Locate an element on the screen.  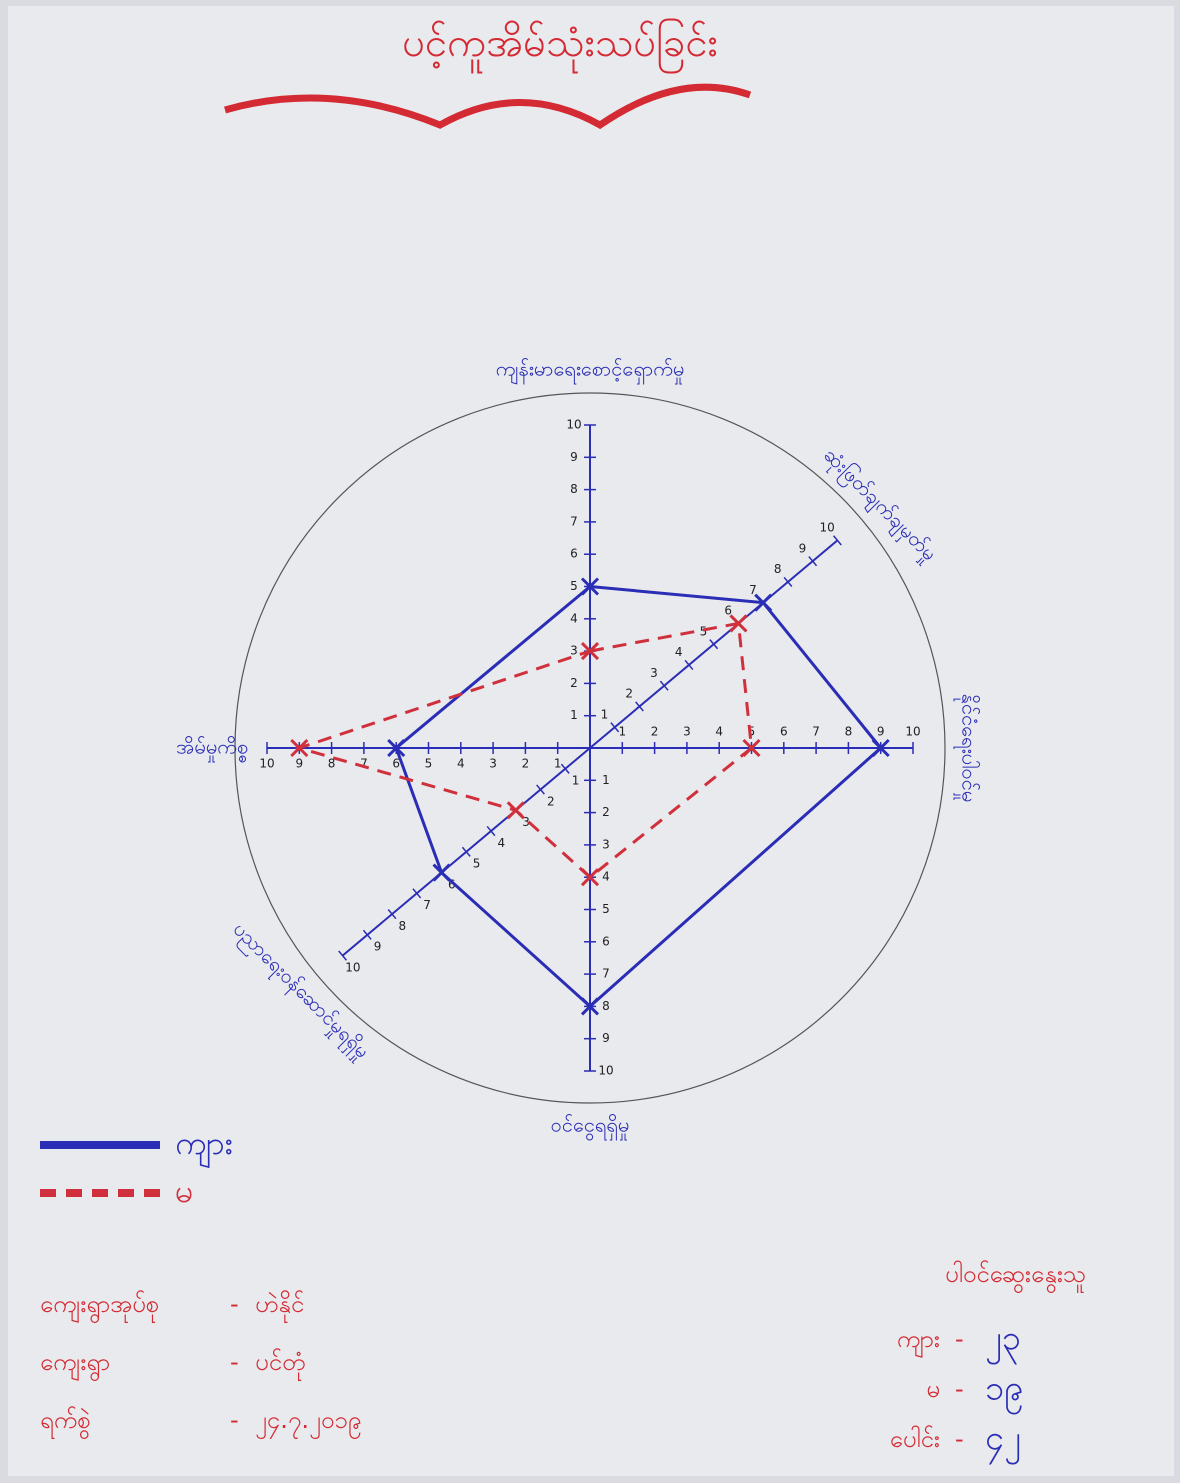
title-underline is located at coordinates (488, 106).